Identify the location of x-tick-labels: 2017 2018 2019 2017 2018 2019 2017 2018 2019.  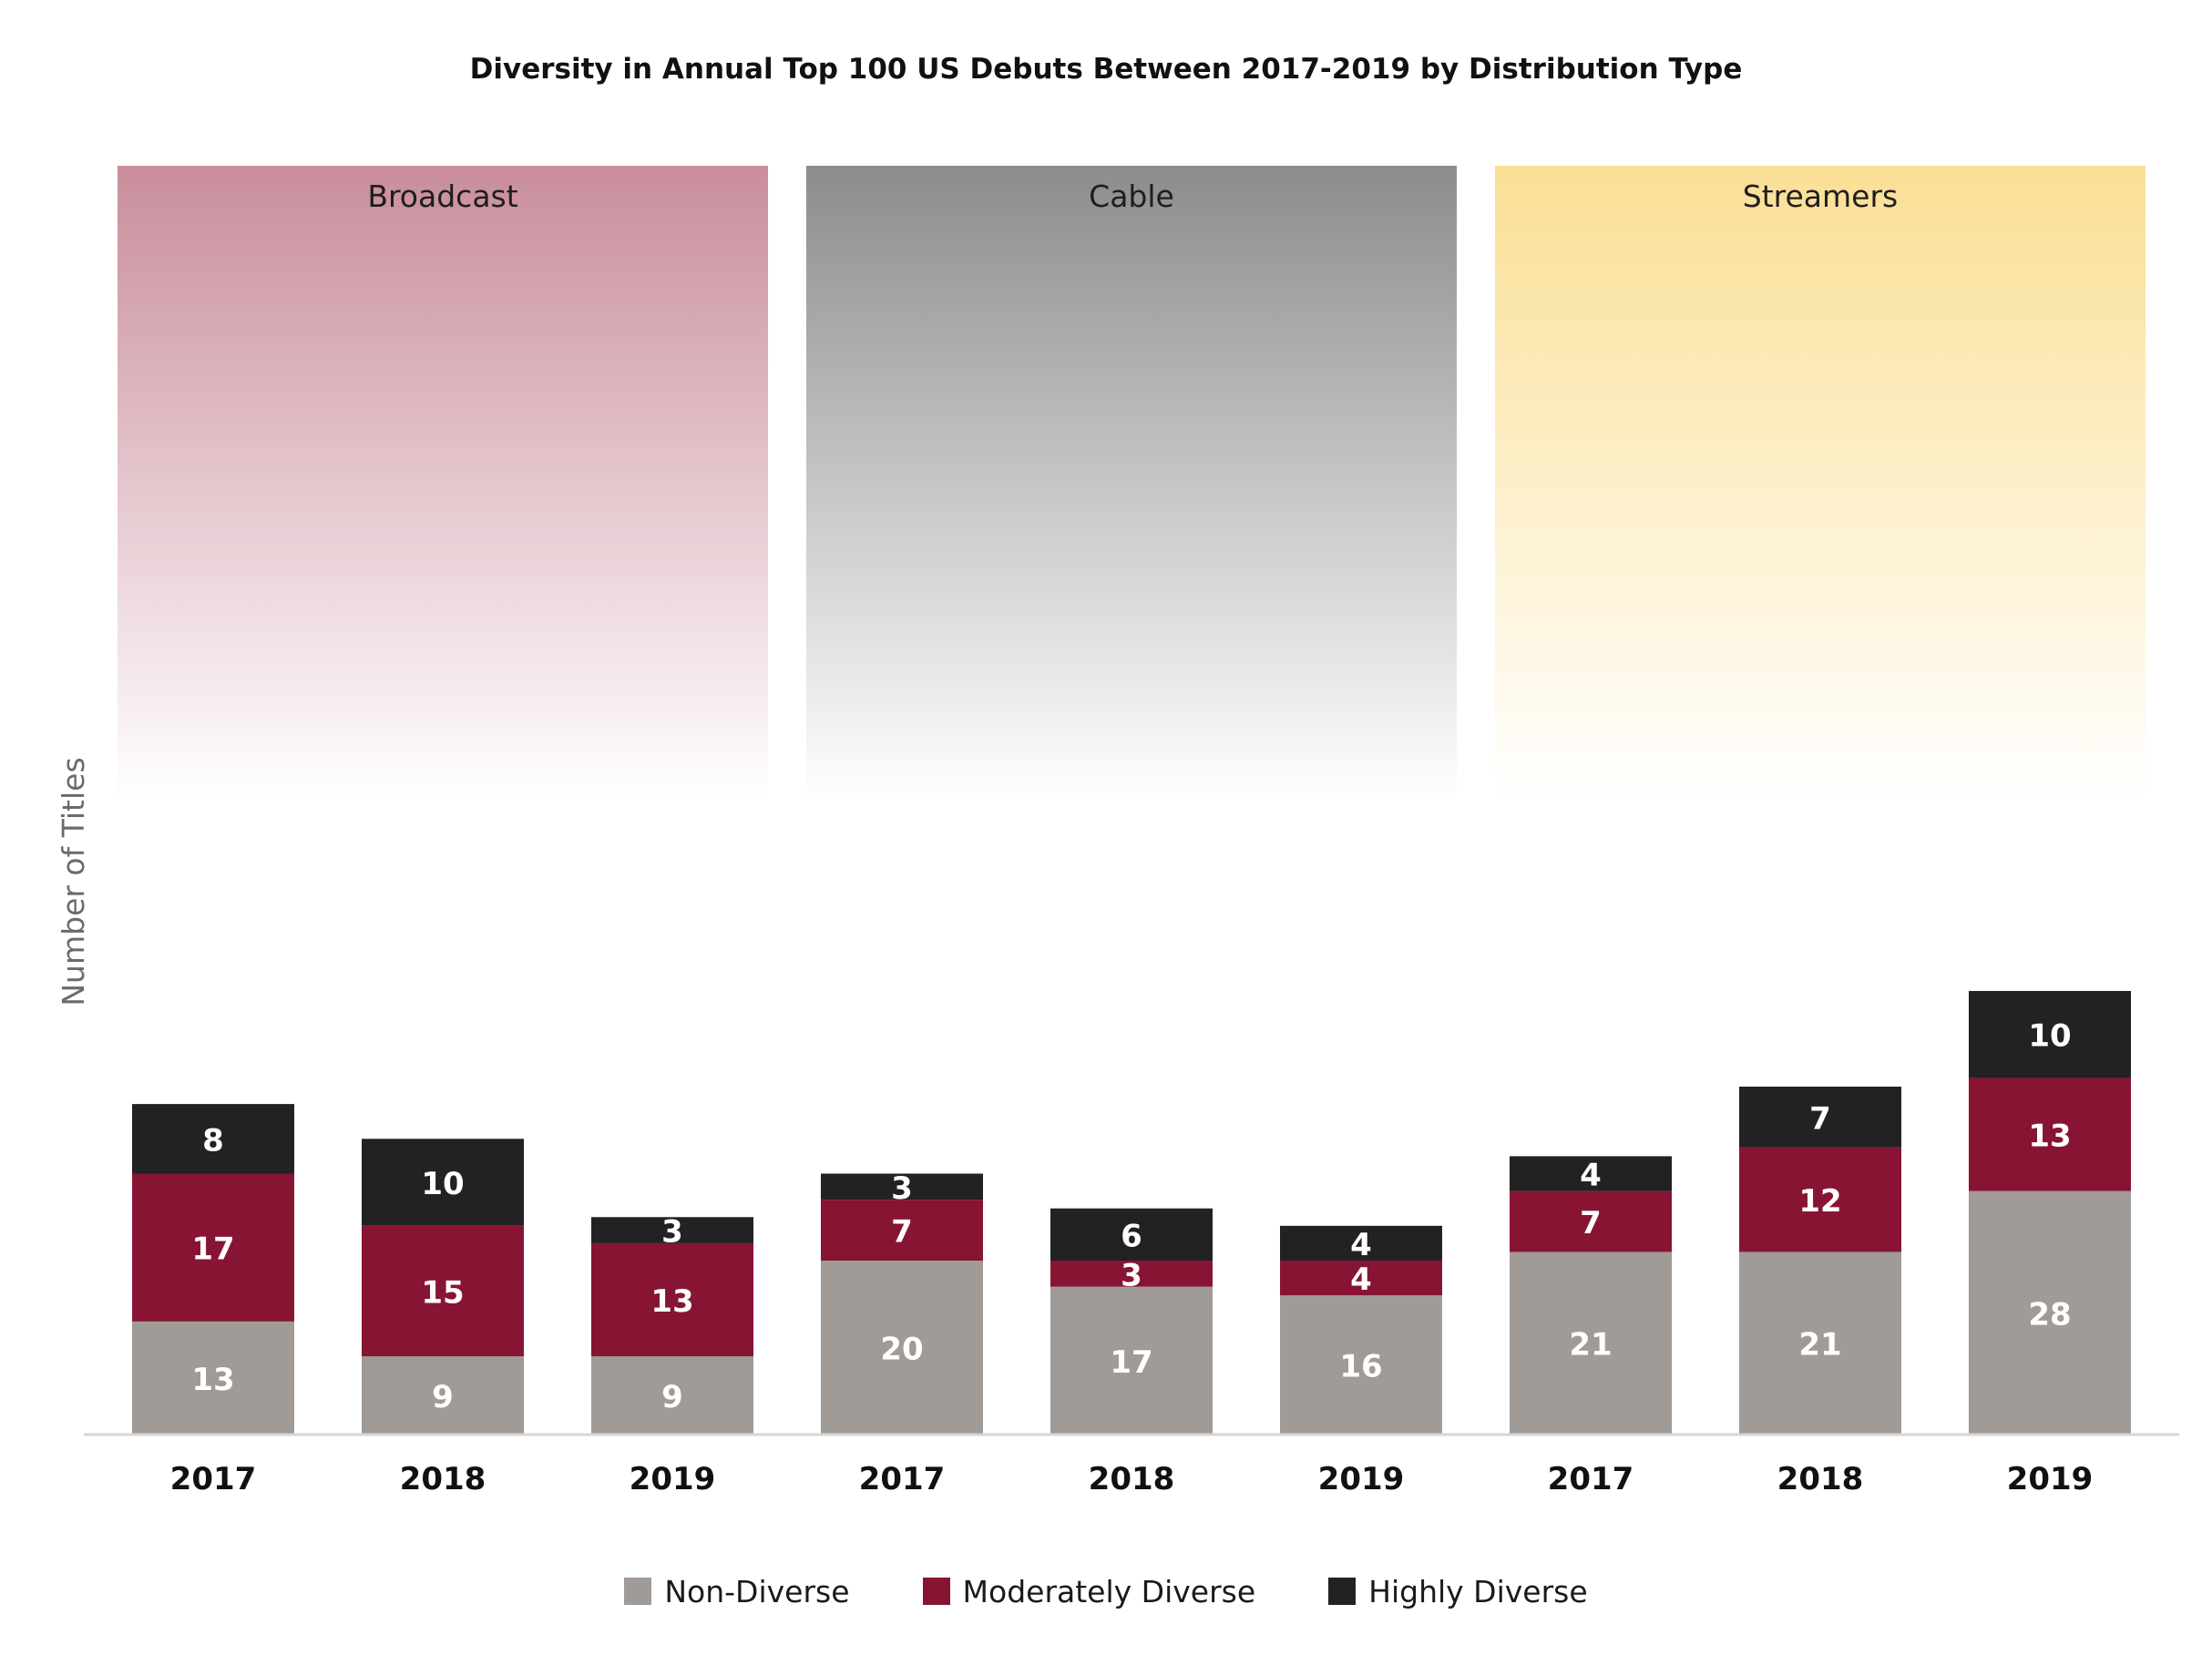
(1132, 1479).